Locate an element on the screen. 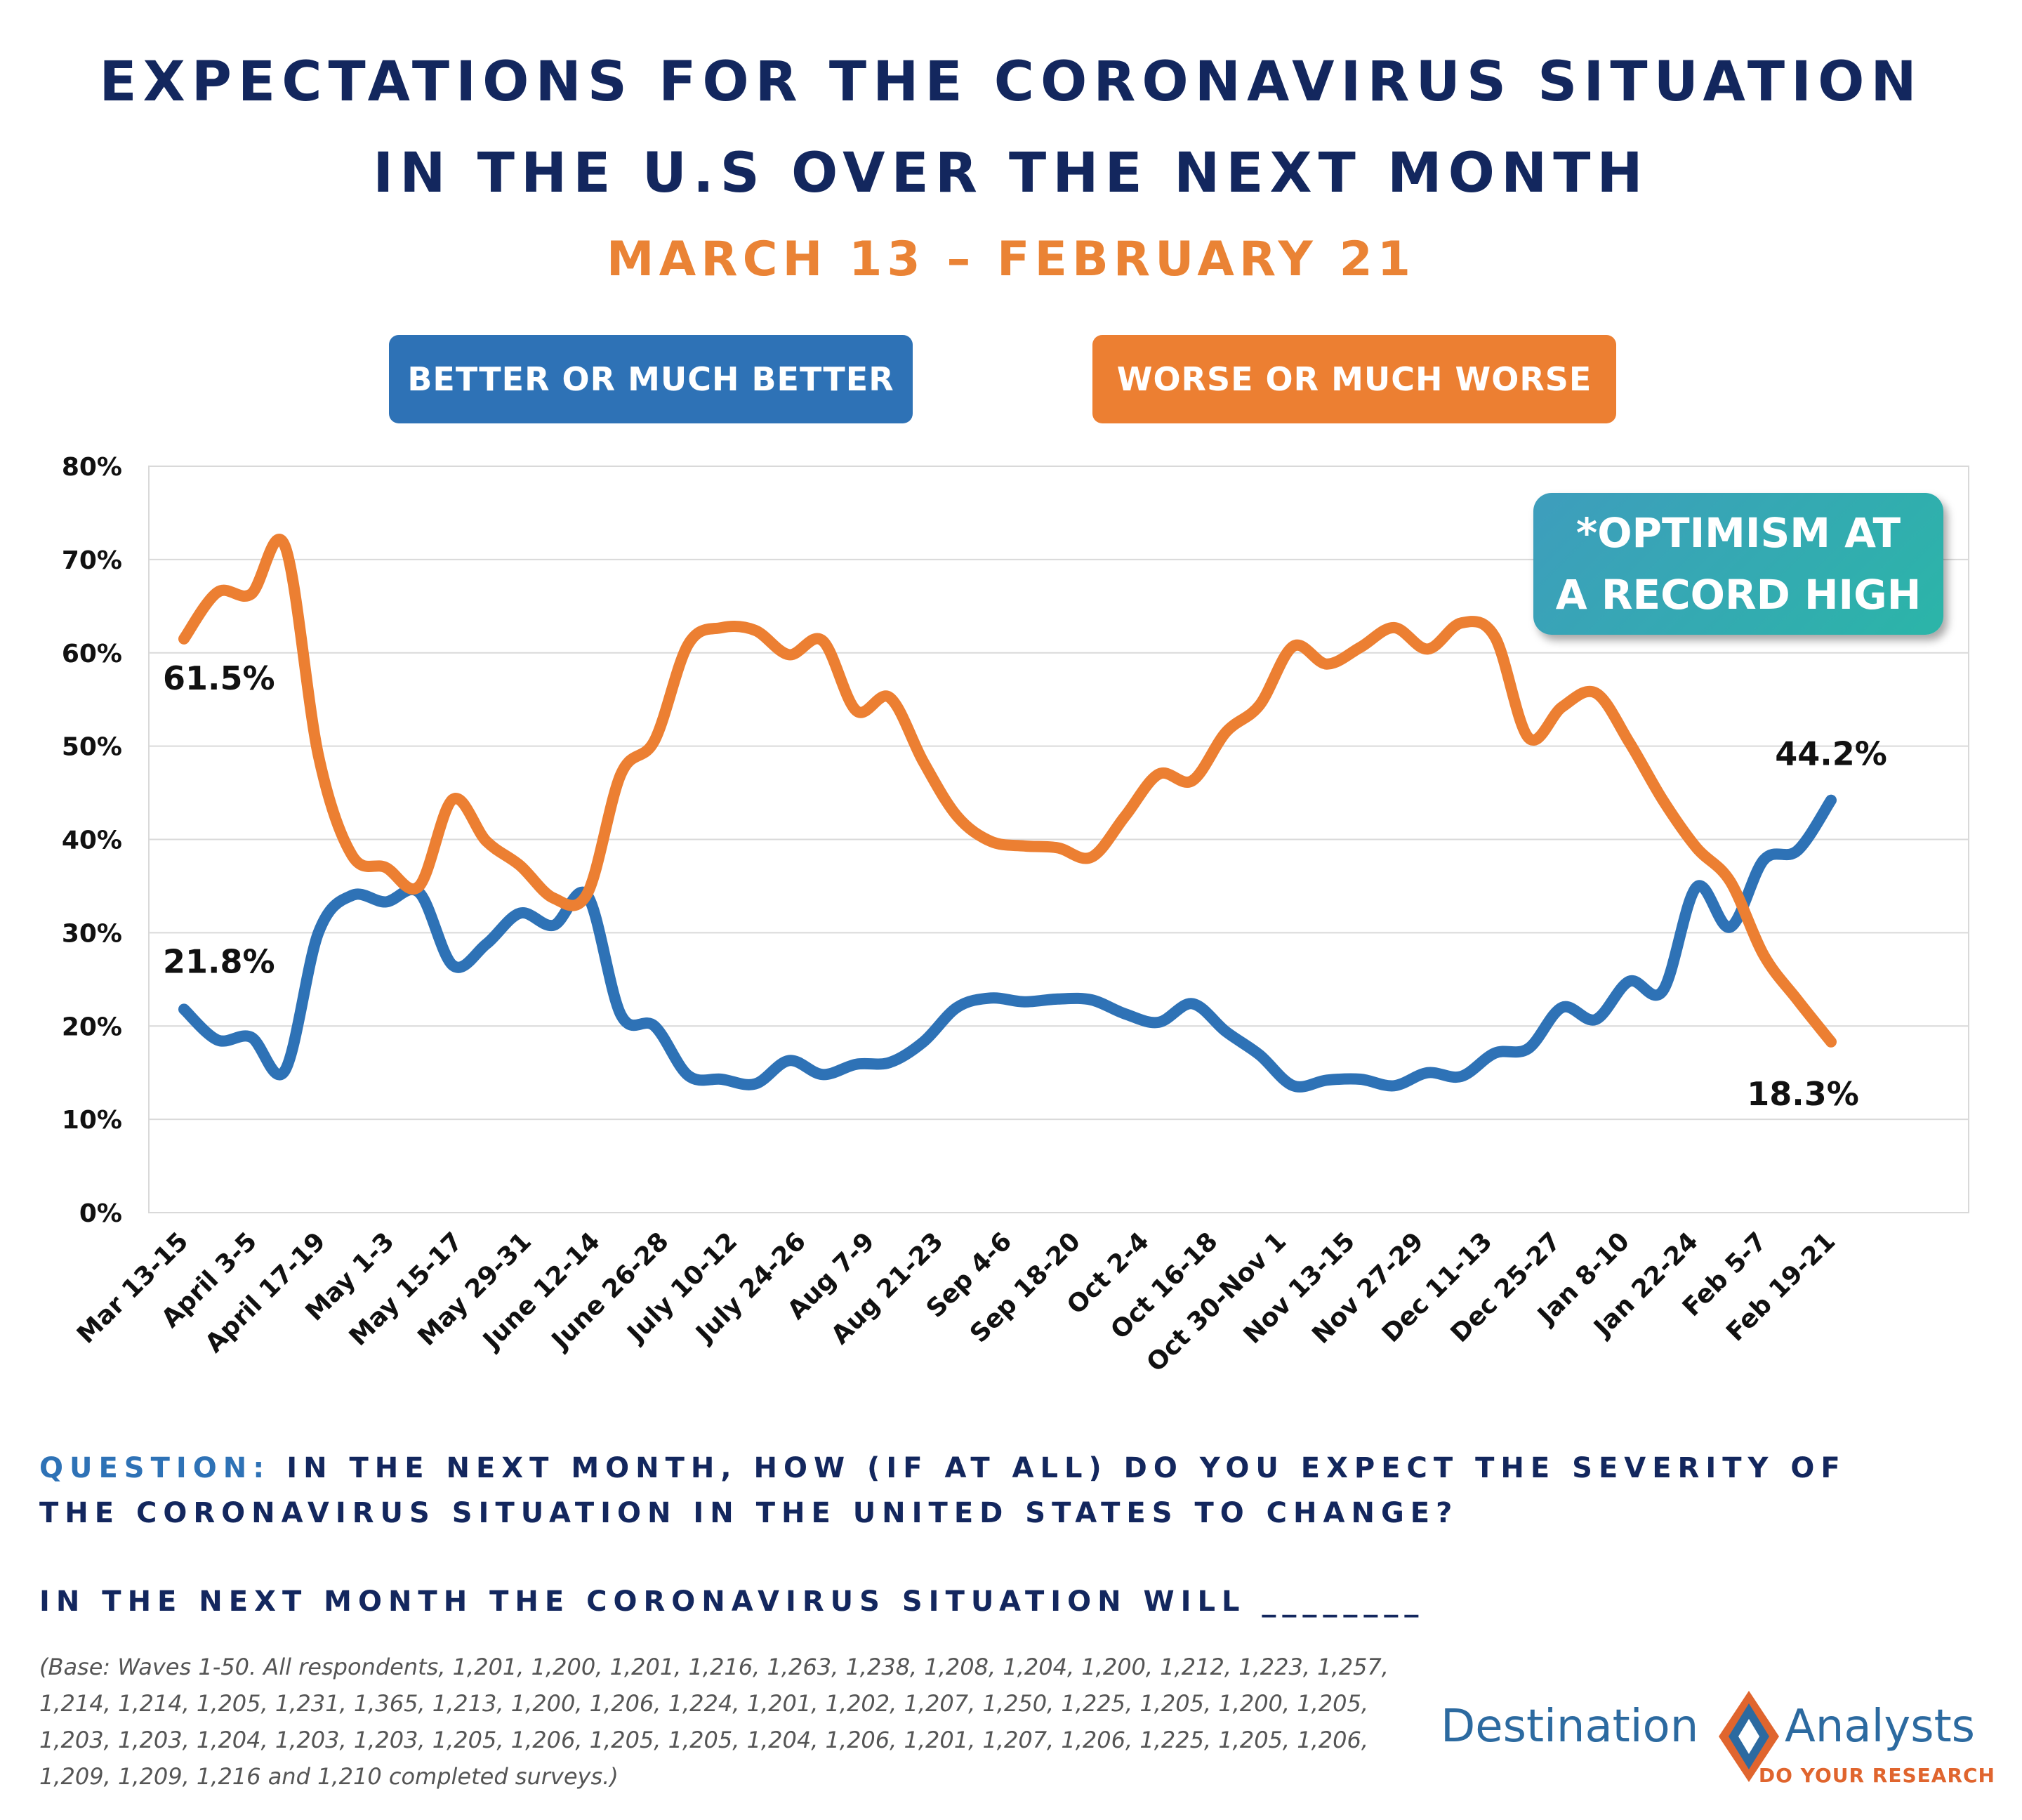 This screenshot has width=2022, height=1820. legend-worse: WORSE OR MUCH WORSE is located at coordinates (1354, 379).